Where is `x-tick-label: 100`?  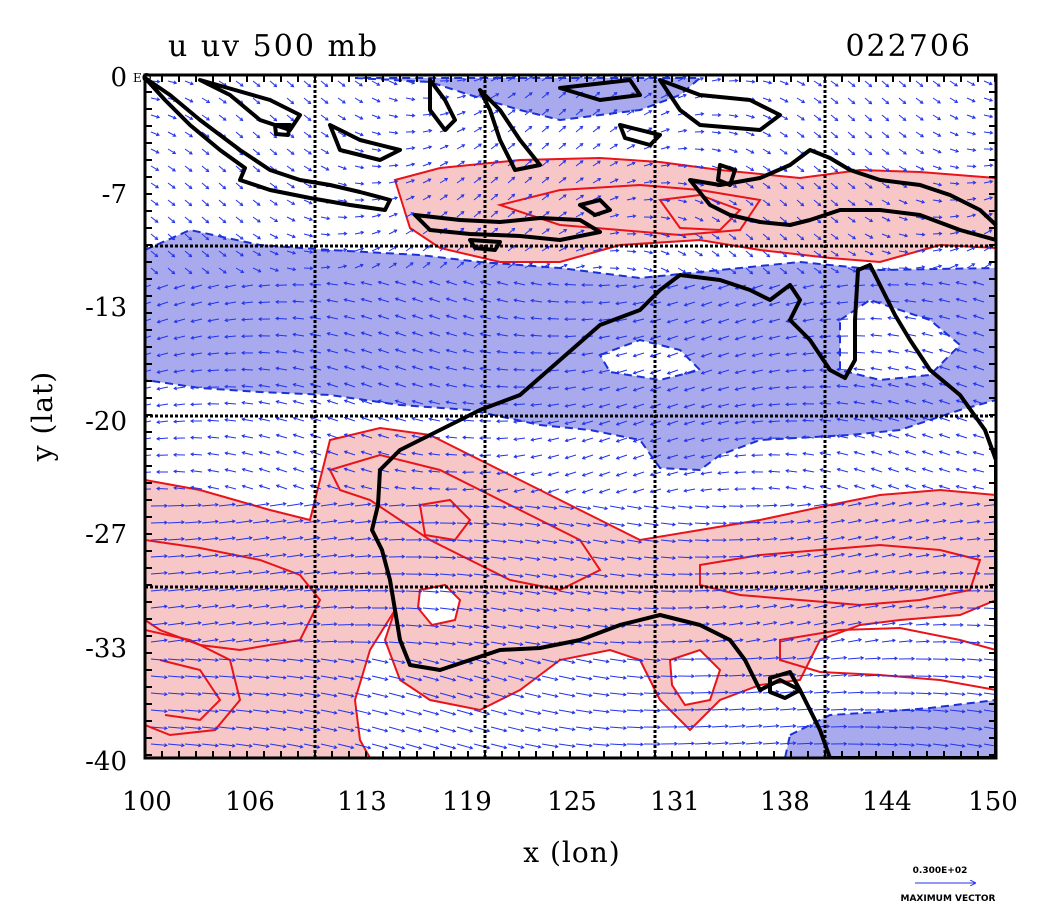 x-tick-label: 100 is located at coordinates (147, 802).